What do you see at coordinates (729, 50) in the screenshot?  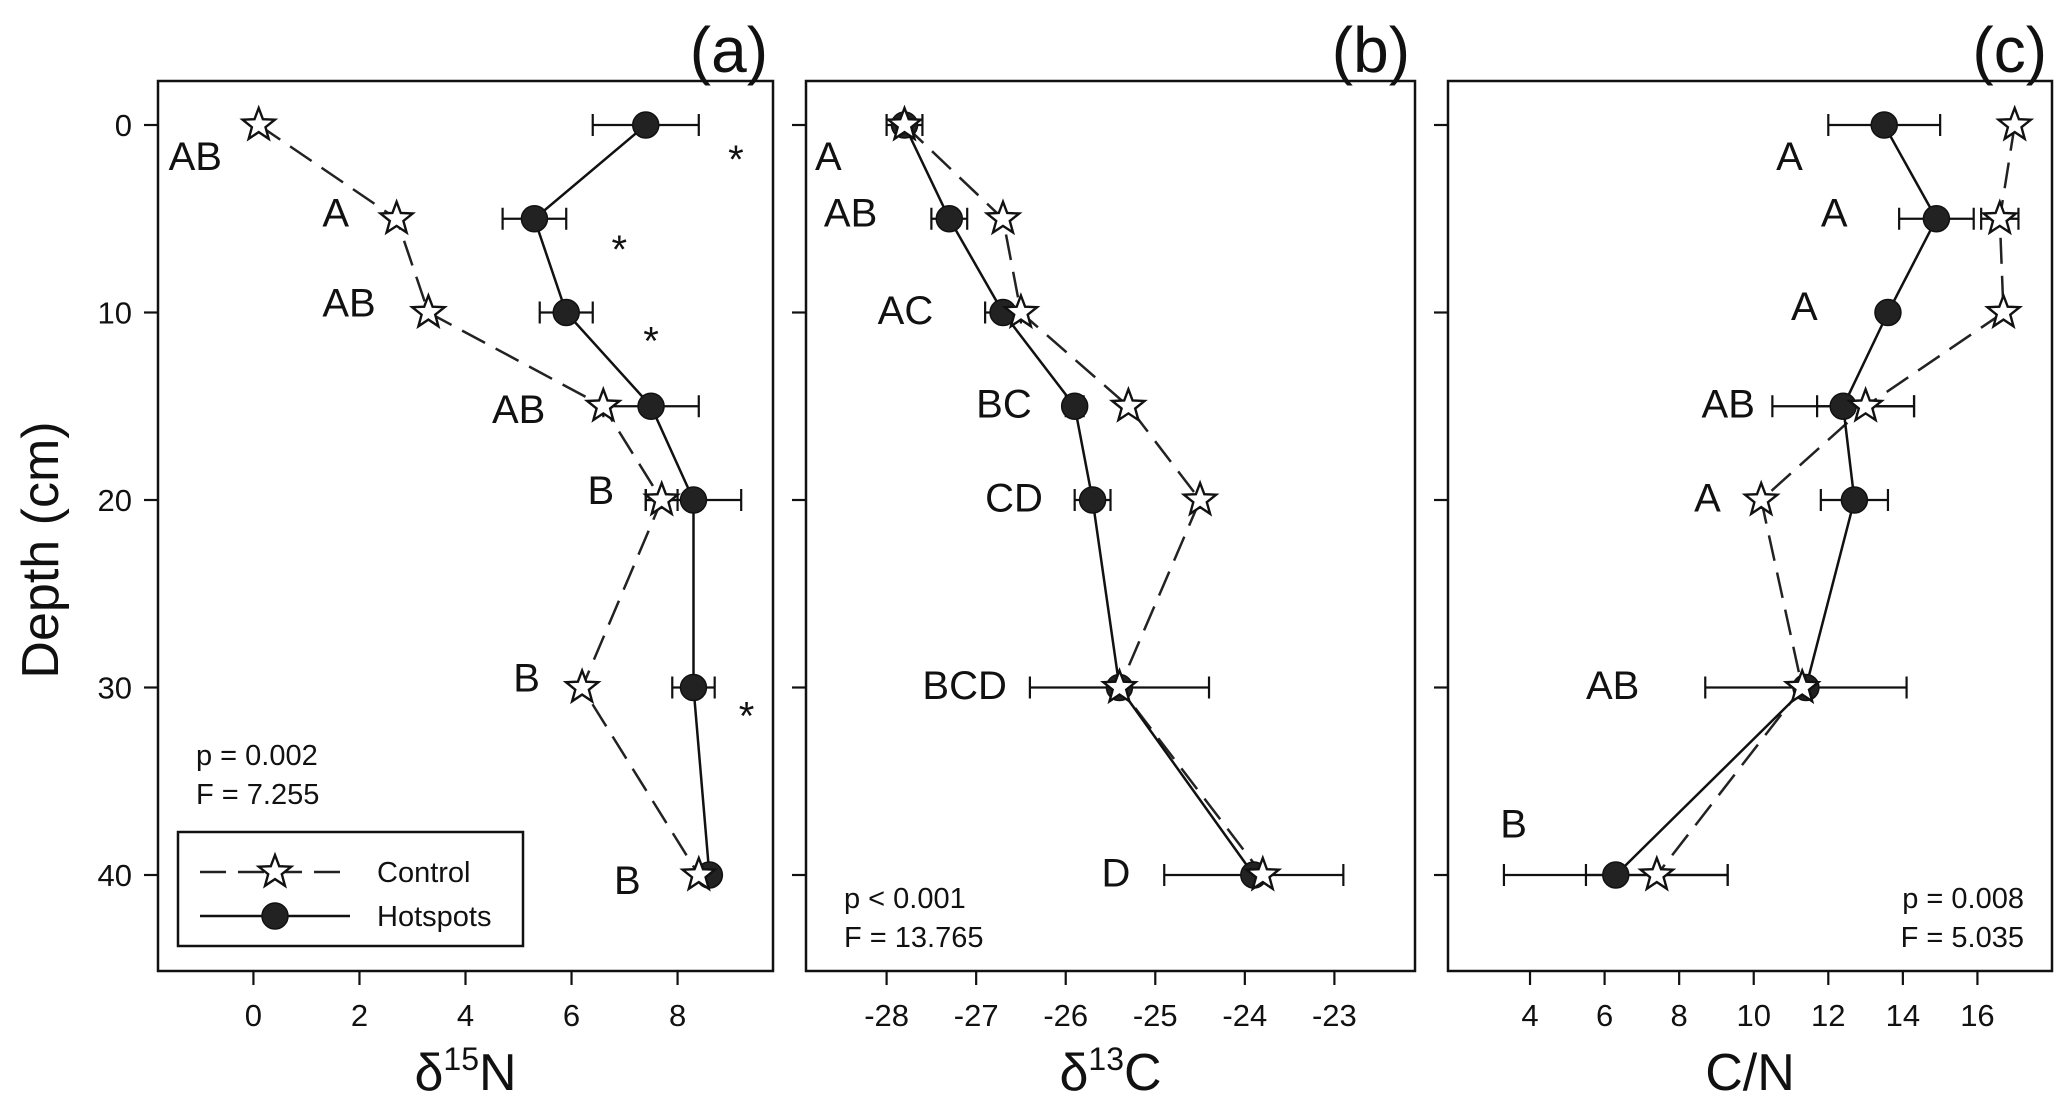 I see `panel-label: (a)` at bounding box center [729, 50].